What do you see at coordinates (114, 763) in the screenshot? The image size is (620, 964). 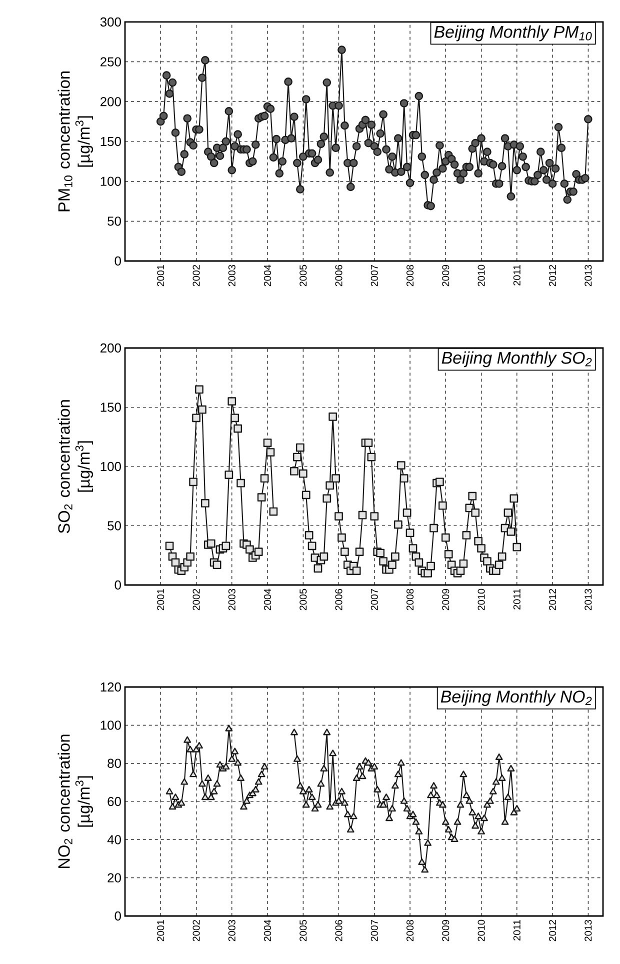 I see `y-tick-label: 80` at bounding box center [114, 763].